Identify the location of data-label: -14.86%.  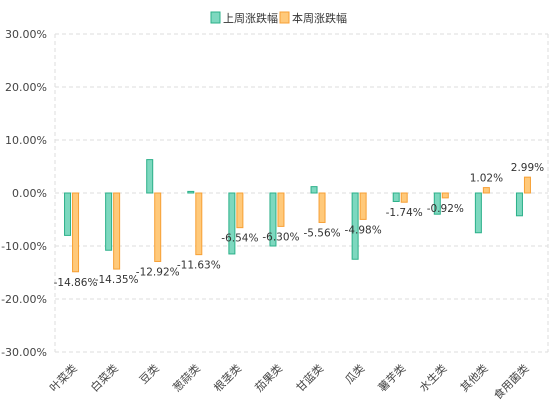
(76, 283).